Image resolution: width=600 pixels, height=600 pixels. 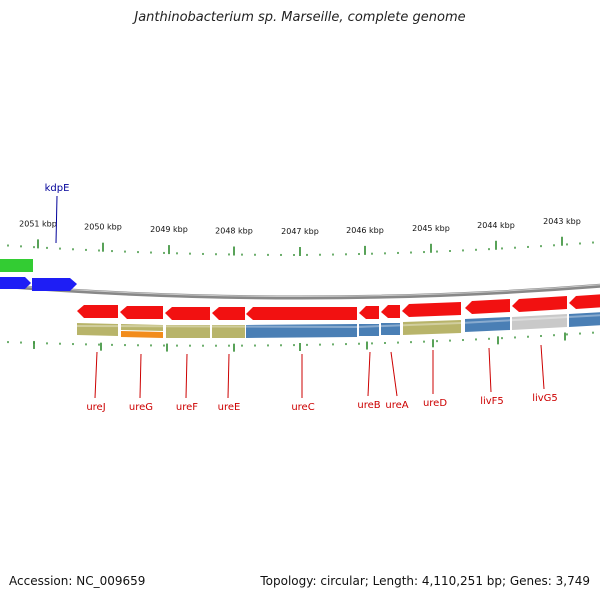 I want to click on cds-reverse-uref, so click(x=187, y=313).